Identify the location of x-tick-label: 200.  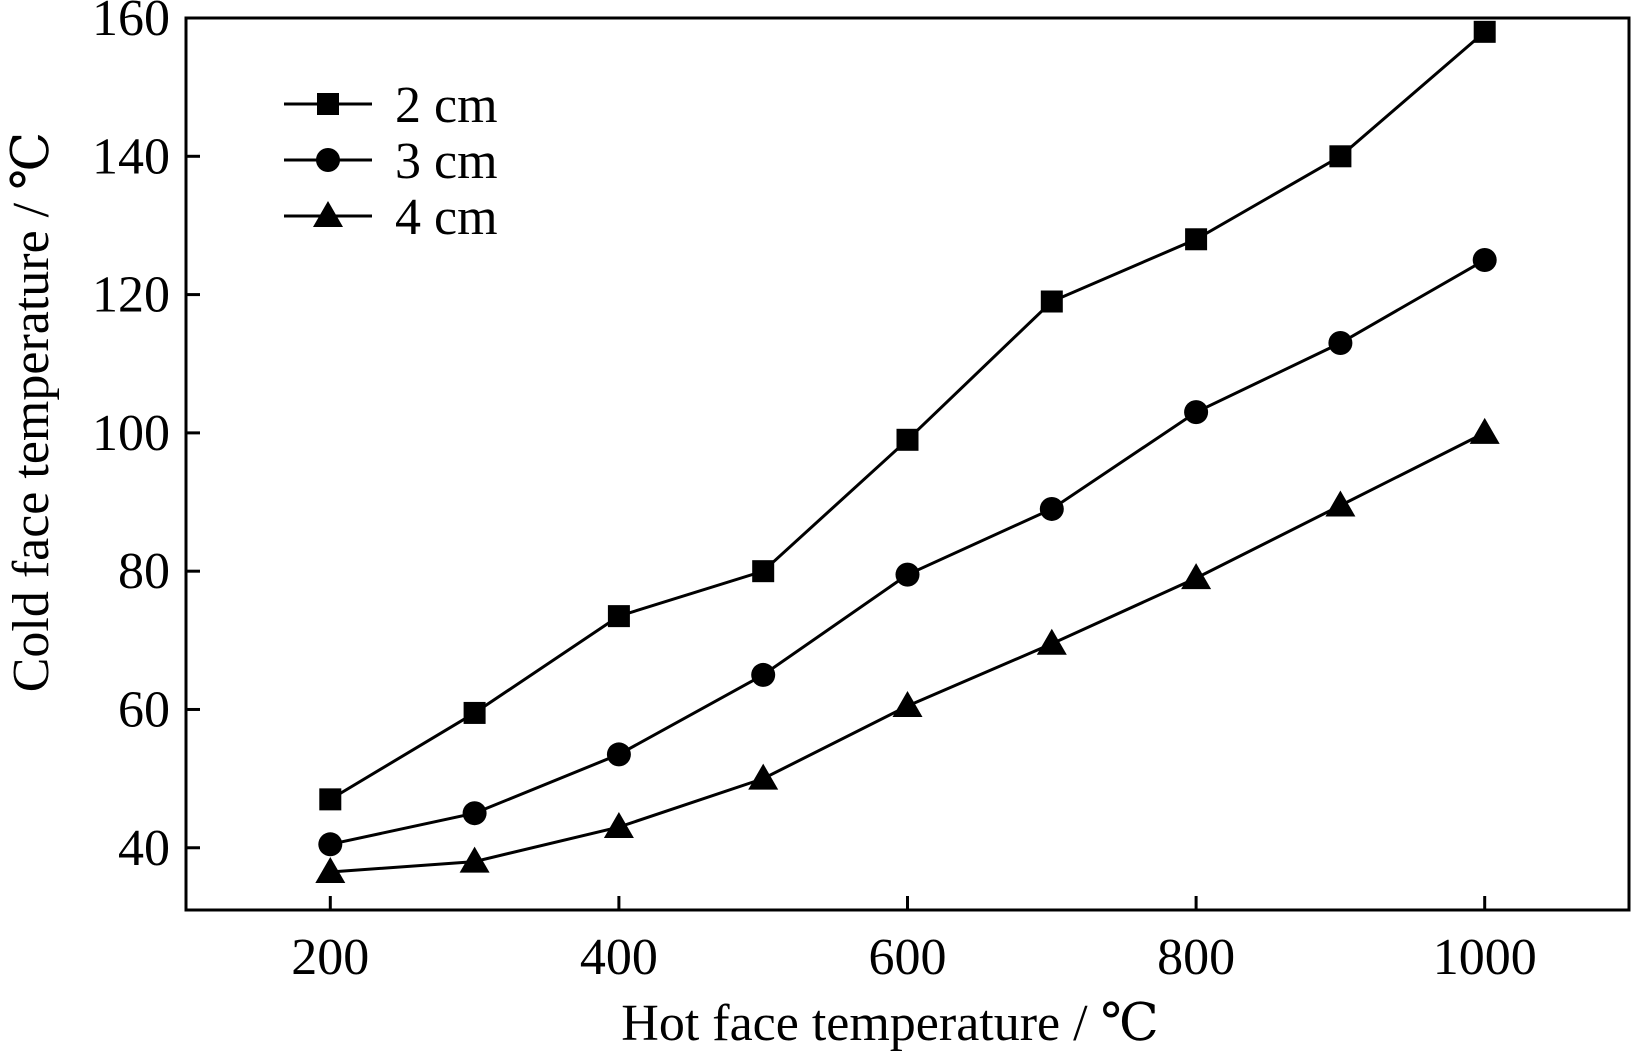
(330, 957).